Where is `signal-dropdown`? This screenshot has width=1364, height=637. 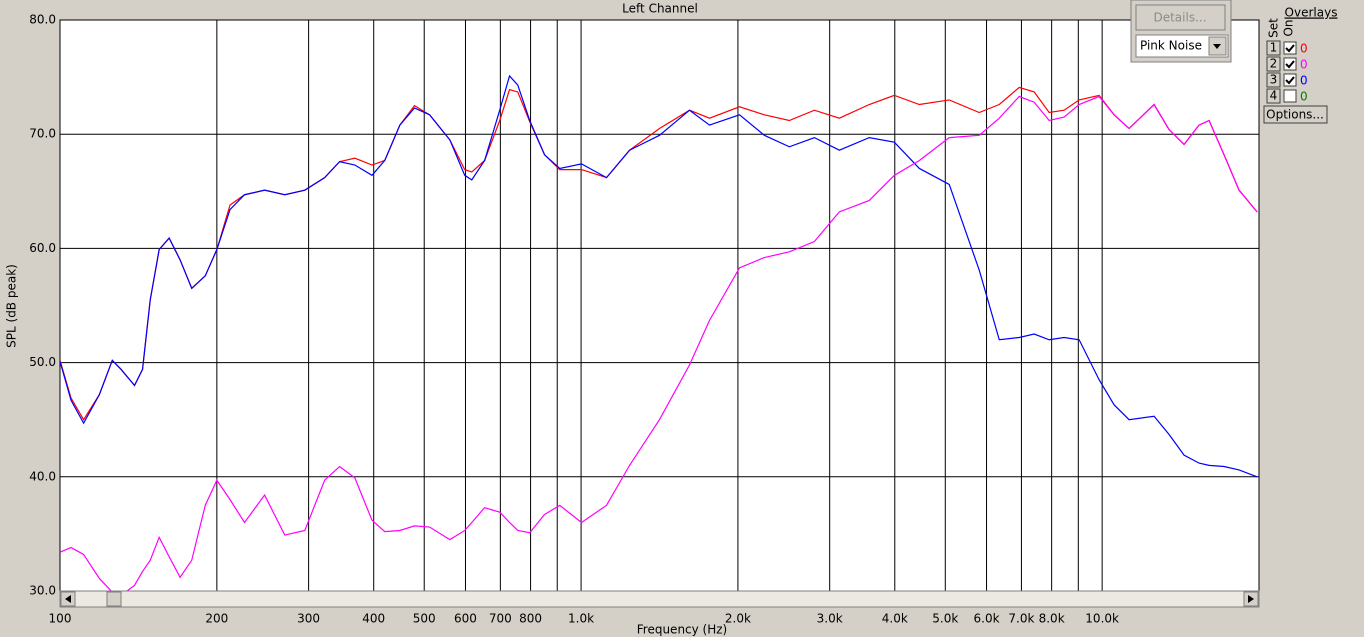
signal-dropdown is located at coordinates (1182, 46).